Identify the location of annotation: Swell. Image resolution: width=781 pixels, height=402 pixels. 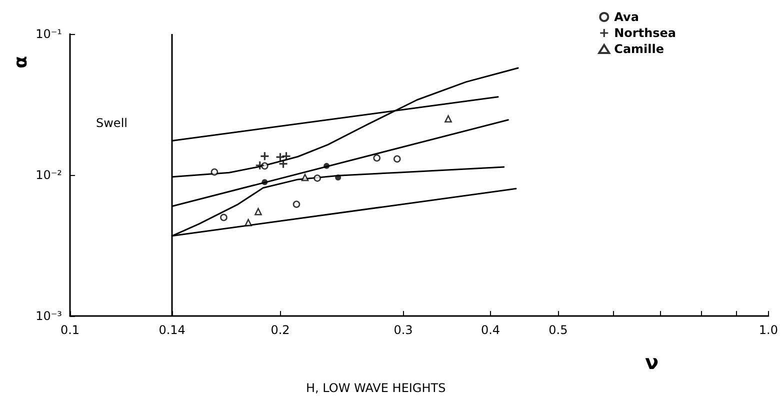
(112, 123).